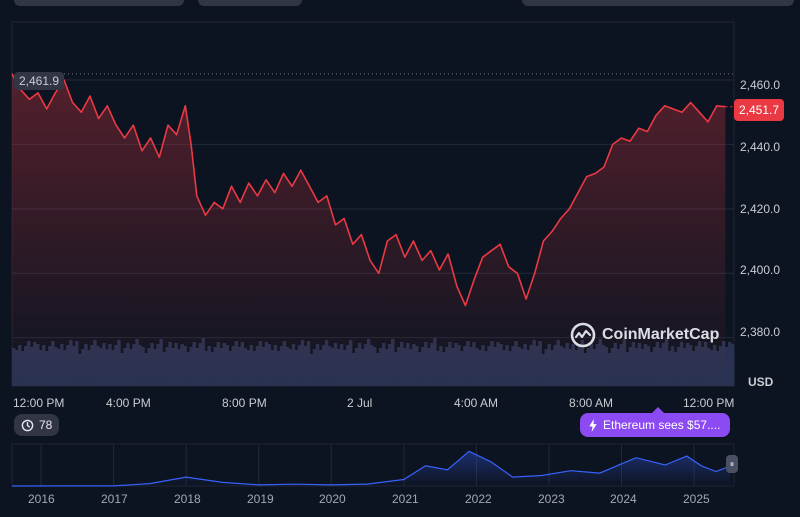  What do you see at coordinates (732, 464) in the screenshot?
I see `range-slider-handle: ⏸` at bounding box center [732, 464].